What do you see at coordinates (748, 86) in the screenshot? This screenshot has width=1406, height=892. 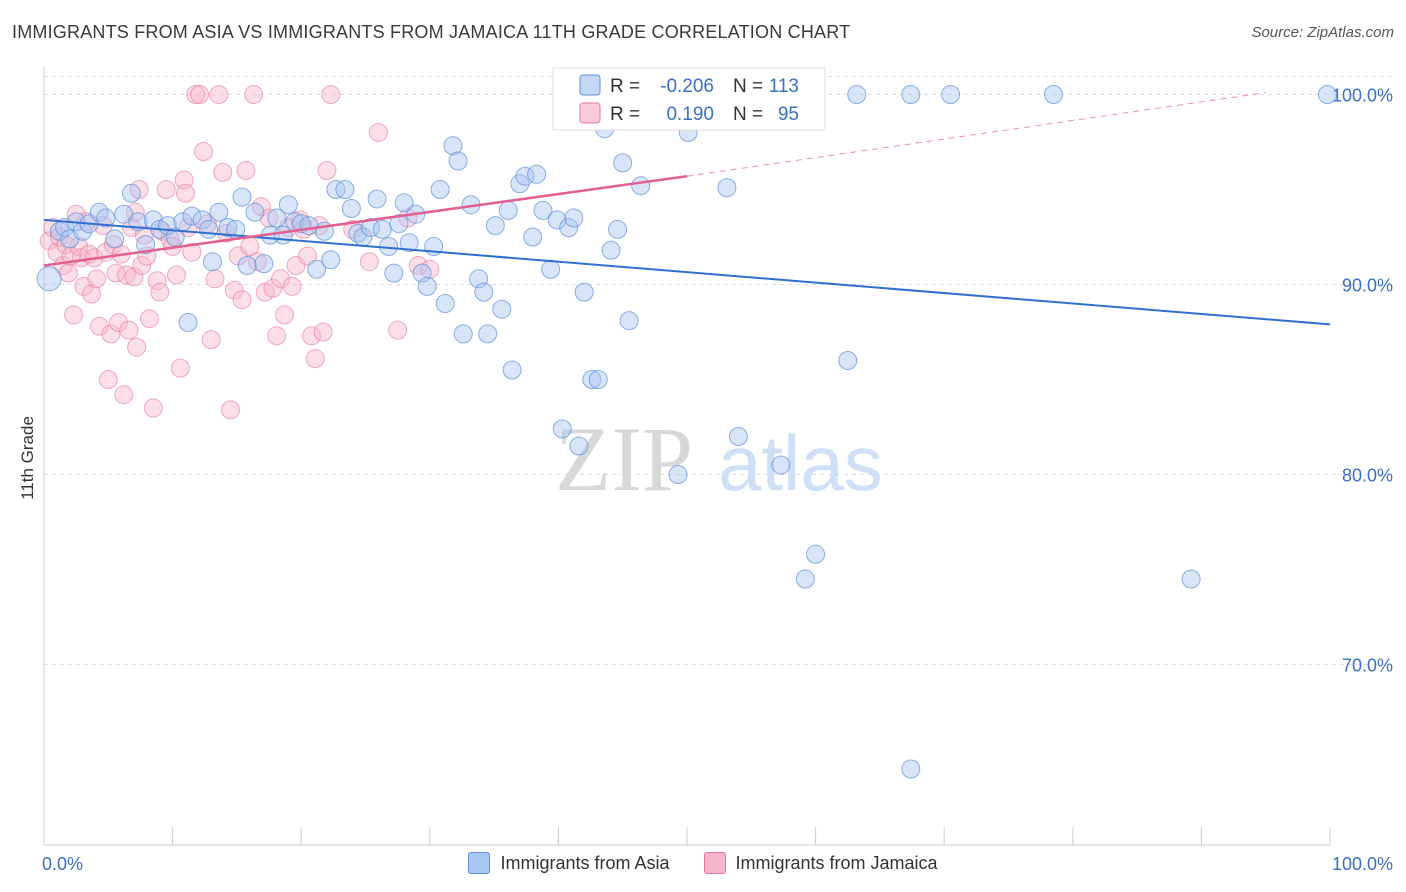 I see `asia-n-label: N =` at bounding box center [748, 86].